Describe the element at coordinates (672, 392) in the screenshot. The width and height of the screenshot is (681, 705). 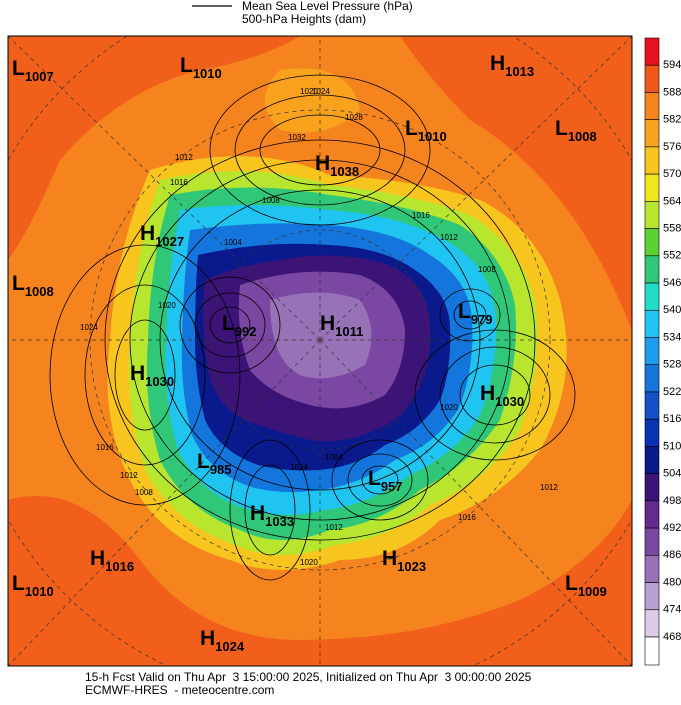
I see `colorbar-label: 522` at that location.